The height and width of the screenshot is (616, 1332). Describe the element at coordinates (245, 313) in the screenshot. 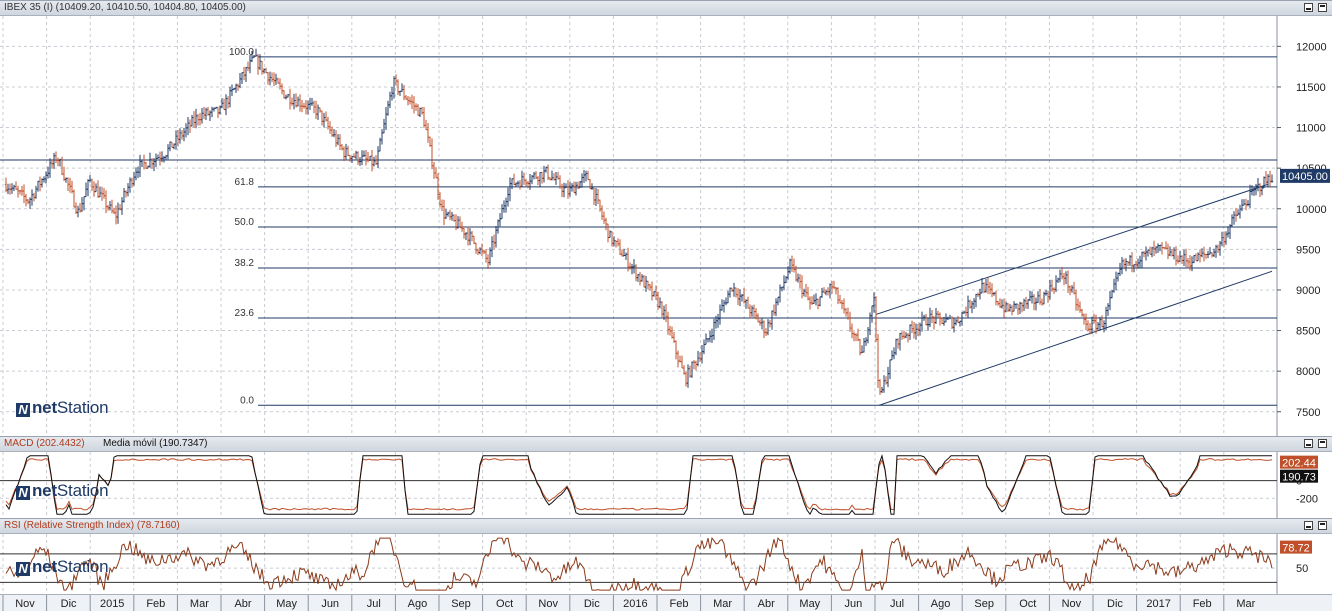

I see `fib-label: 23.6` at that location.